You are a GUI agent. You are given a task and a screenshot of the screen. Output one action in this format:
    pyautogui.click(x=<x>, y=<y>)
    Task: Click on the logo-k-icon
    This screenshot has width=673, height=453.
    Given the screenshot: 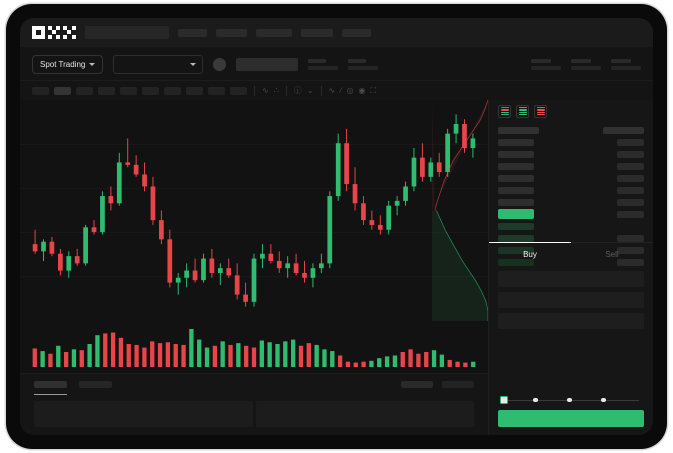 What is the action you would take?
    pyautogui.click(x=54, y=32)
    